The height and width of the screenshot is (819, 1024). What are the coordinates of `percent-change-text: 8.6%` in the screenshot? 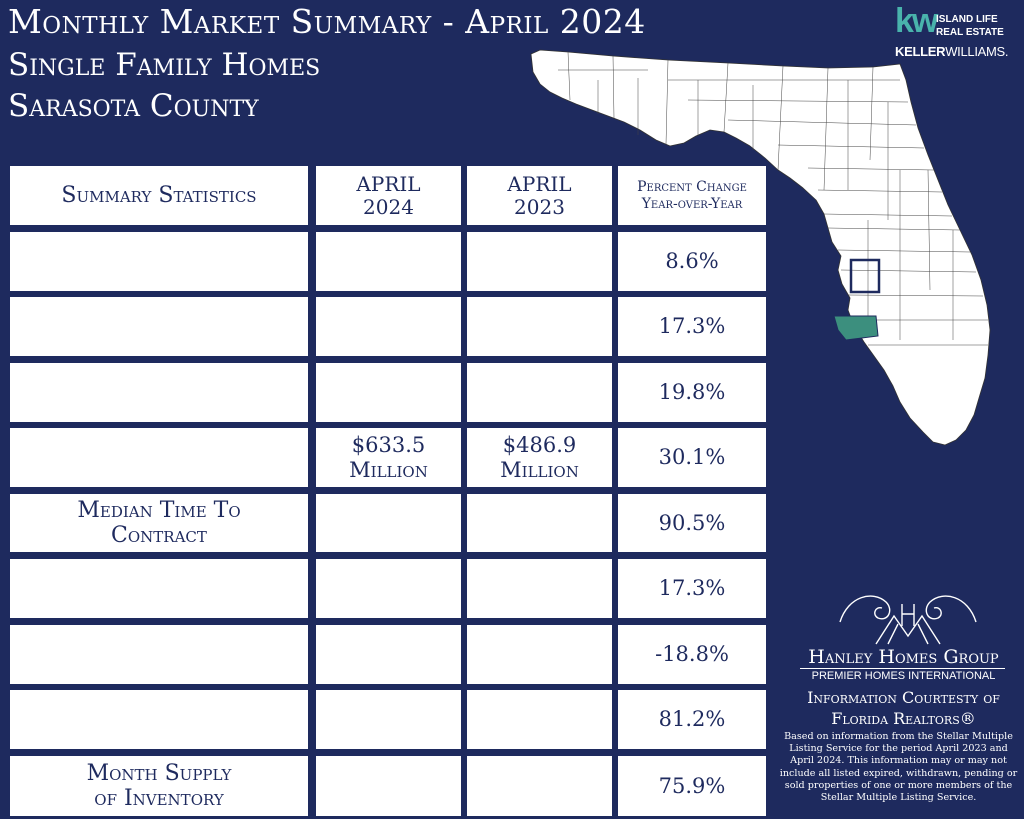 It's located at (692, 261).